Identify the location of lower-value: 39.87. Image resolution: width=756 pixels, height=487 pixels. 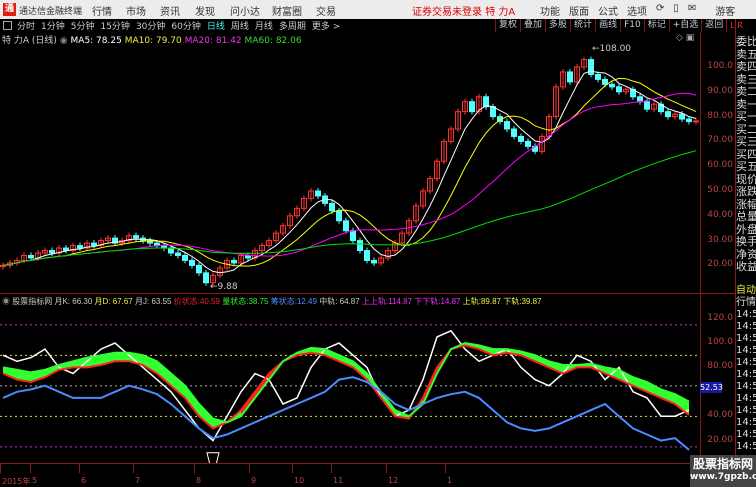
(531, 301).